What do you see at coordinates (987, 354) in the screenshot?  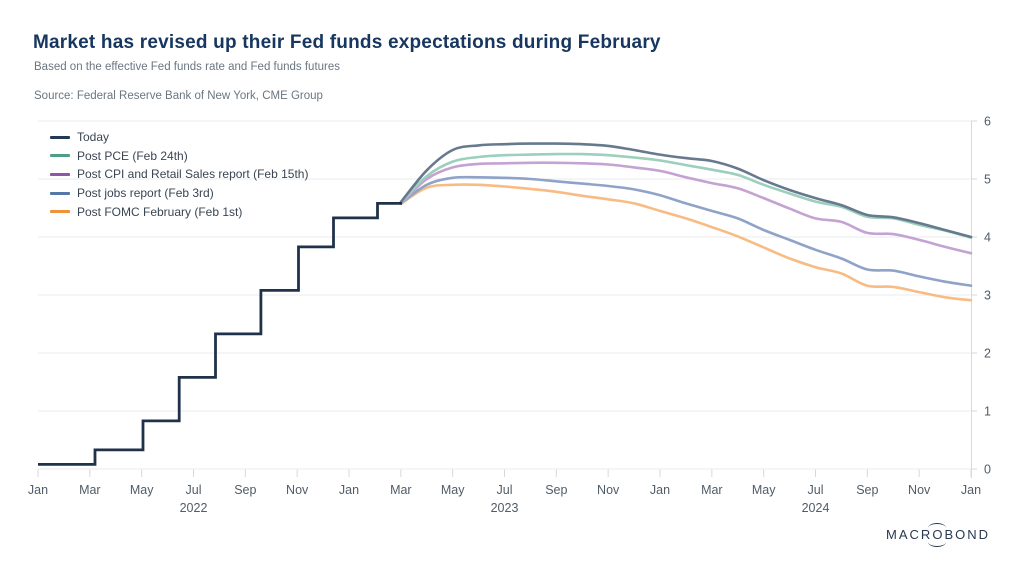 I see `y-axis-tick-label: 2` at bounding box center [987, 354].